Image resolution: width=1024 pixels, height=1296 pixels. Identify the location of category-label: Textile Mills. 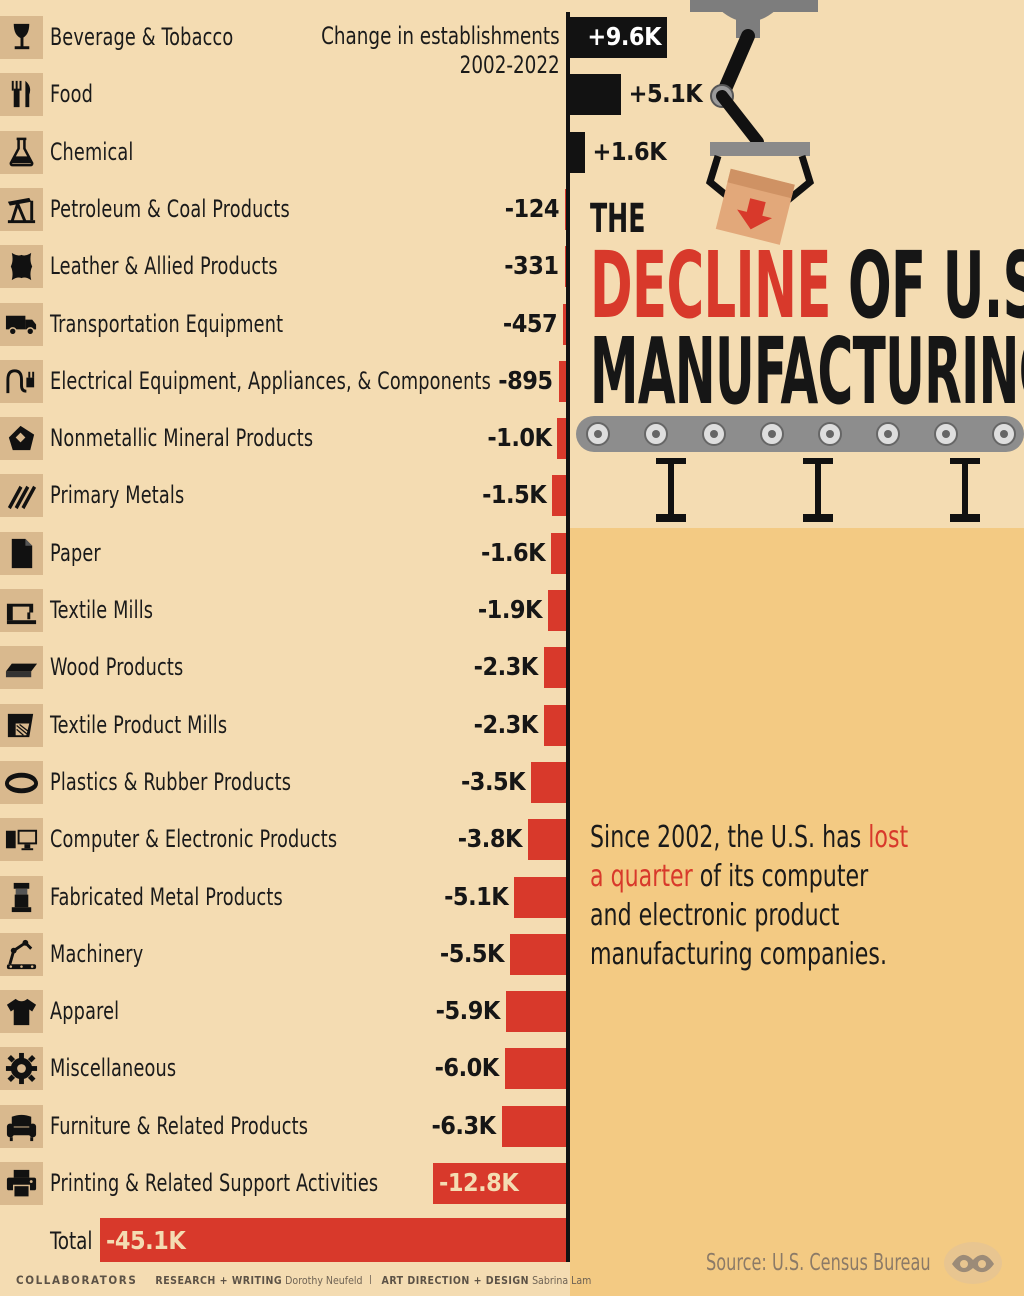
(102, 610).